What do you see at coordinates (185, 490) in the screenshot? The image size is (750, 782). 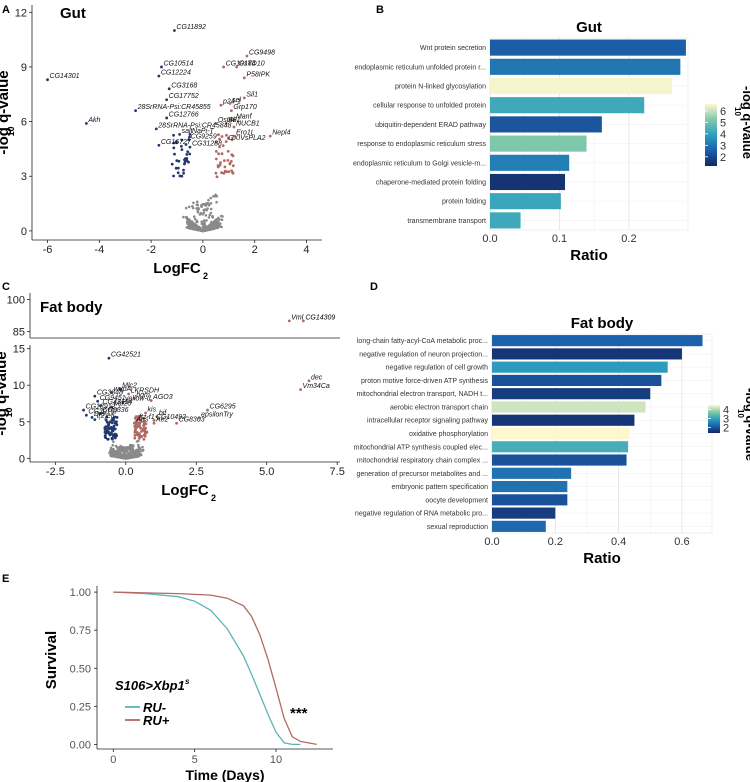 I see `x-axis-title: LogFC` at bounding box center [185, 490].